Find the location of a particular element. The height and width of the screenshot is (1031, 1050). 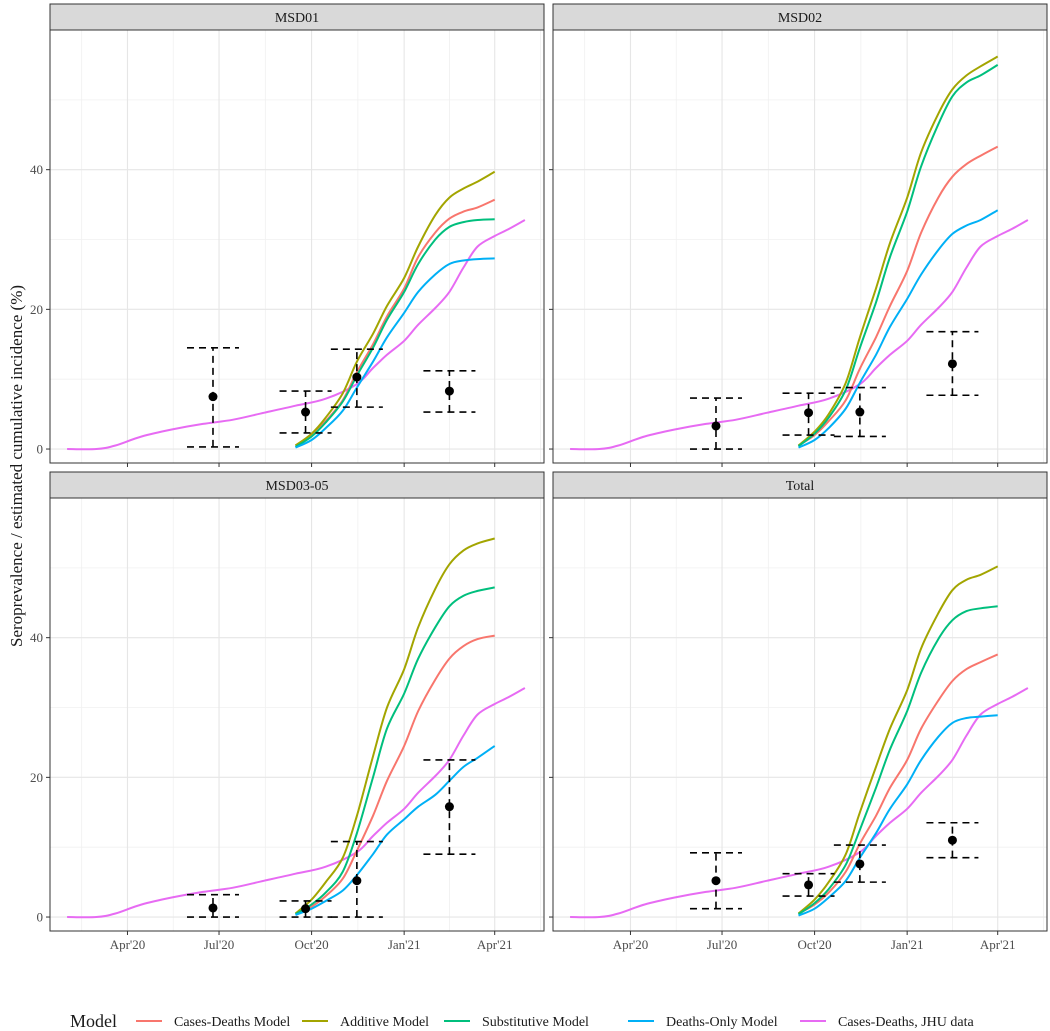

legend-title: Model is located at coordinates (93, 1021).